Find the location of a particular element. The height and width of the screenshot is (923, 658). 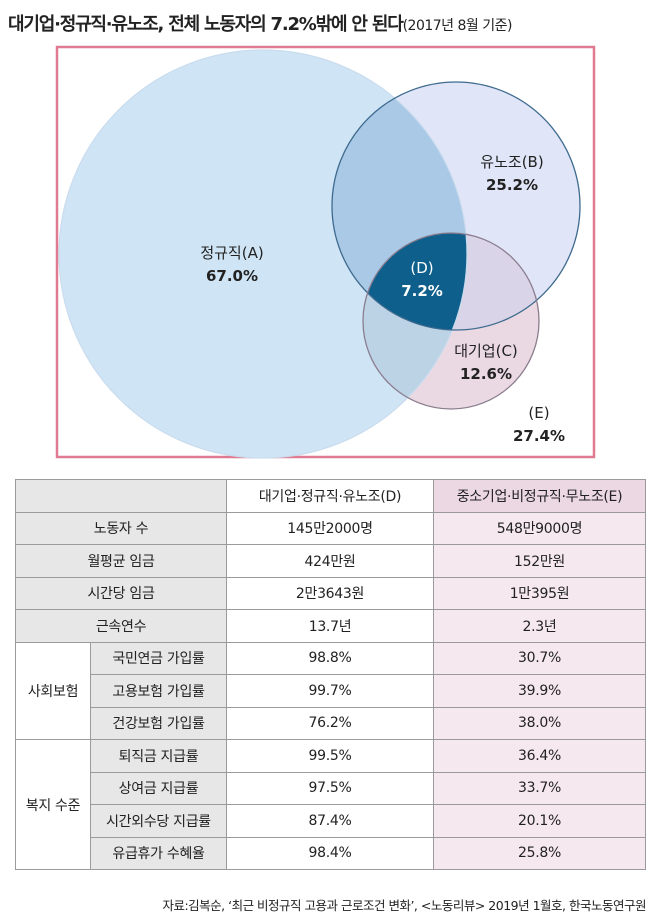

row-label: 노동자 수 is located at coordinates (121, 528).